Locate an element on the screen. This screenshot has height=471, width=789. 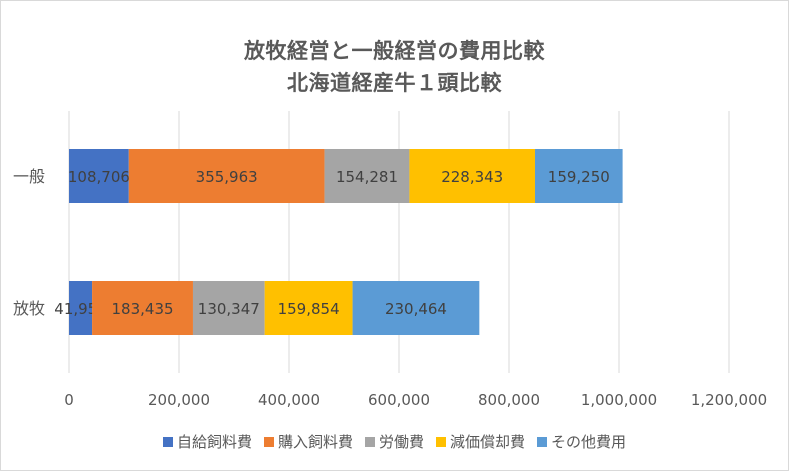
legend-label: 減価償却費 is located at coordinates (488, 442).